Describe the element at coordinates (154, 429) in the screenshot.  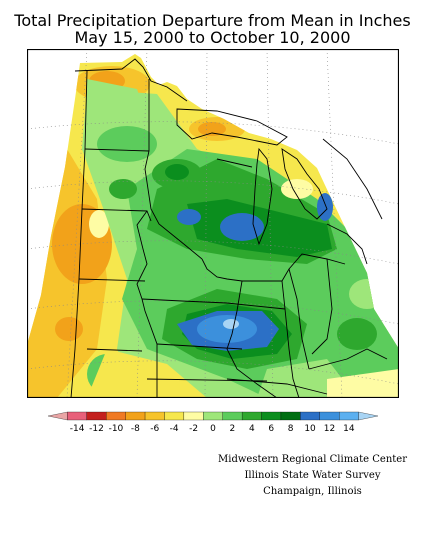
I see `legend-label: -6` at that location.